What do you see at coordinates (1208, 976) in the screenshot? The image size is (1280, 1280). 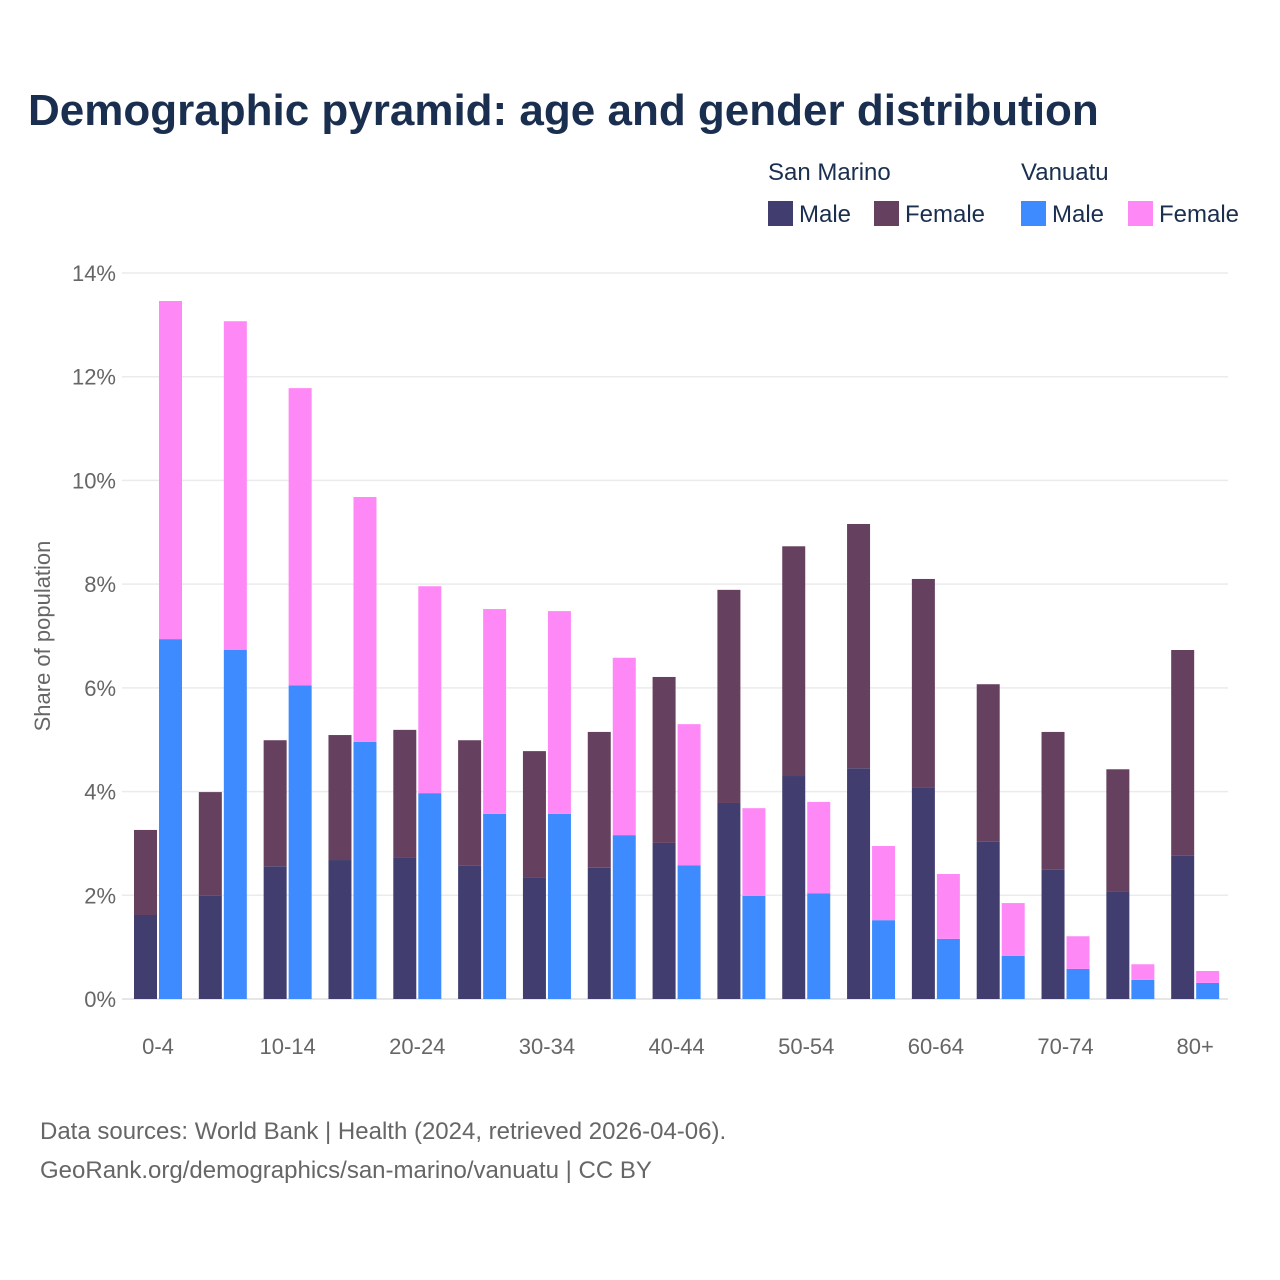 I see `bar-vanuatu-female-80+` at bounding box center [1208, 976].